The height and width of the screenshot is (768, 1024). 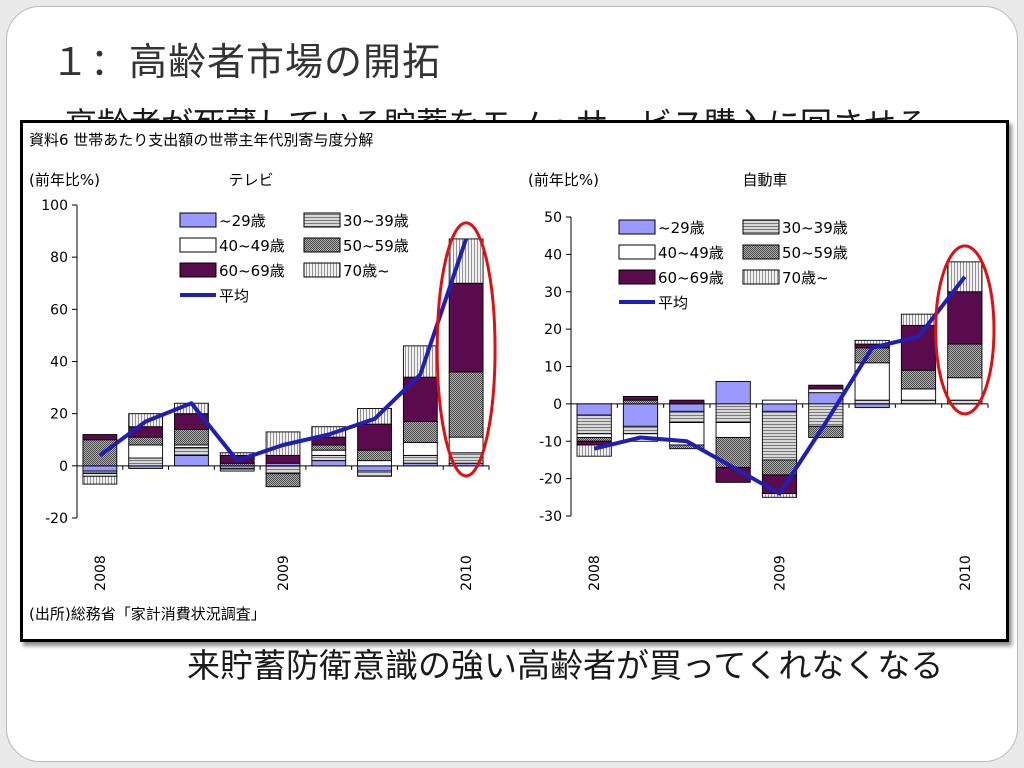 I want to click on y-tick-label: 60, so click(x=59, y=310).